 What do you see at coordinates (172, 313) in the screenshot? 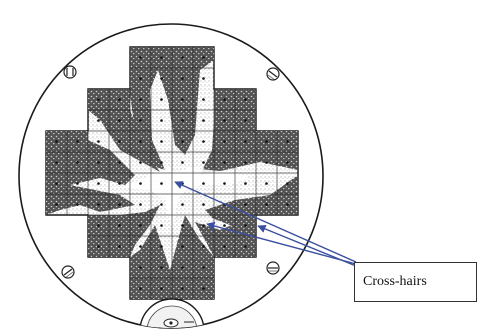
I see `fixation-target-icon` at bounding box center [172, 313].